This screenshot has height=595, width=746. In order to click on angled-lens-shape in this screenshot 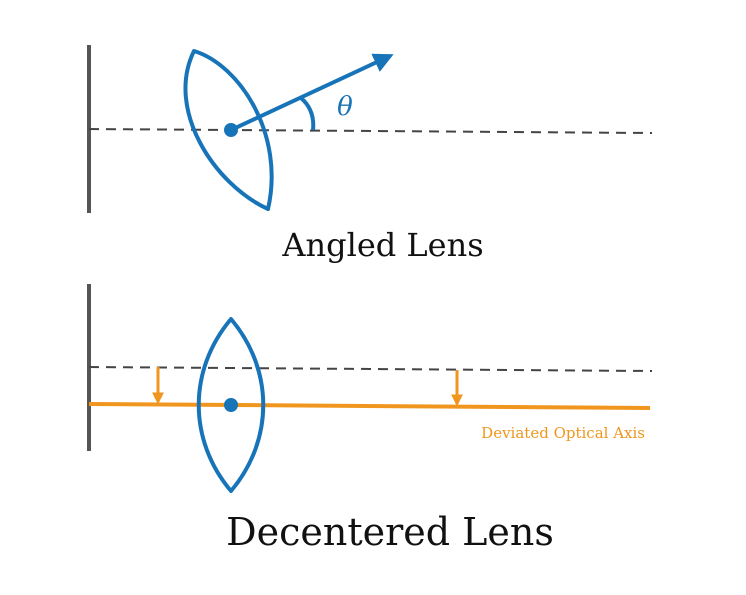, I will do `click(228, 130)`.